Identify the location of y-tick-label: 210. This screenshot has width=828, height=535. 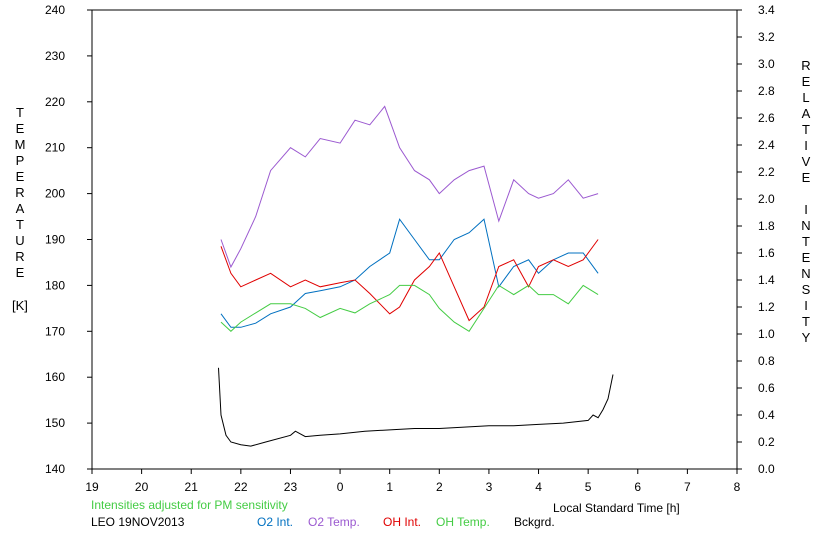
(55, 148).